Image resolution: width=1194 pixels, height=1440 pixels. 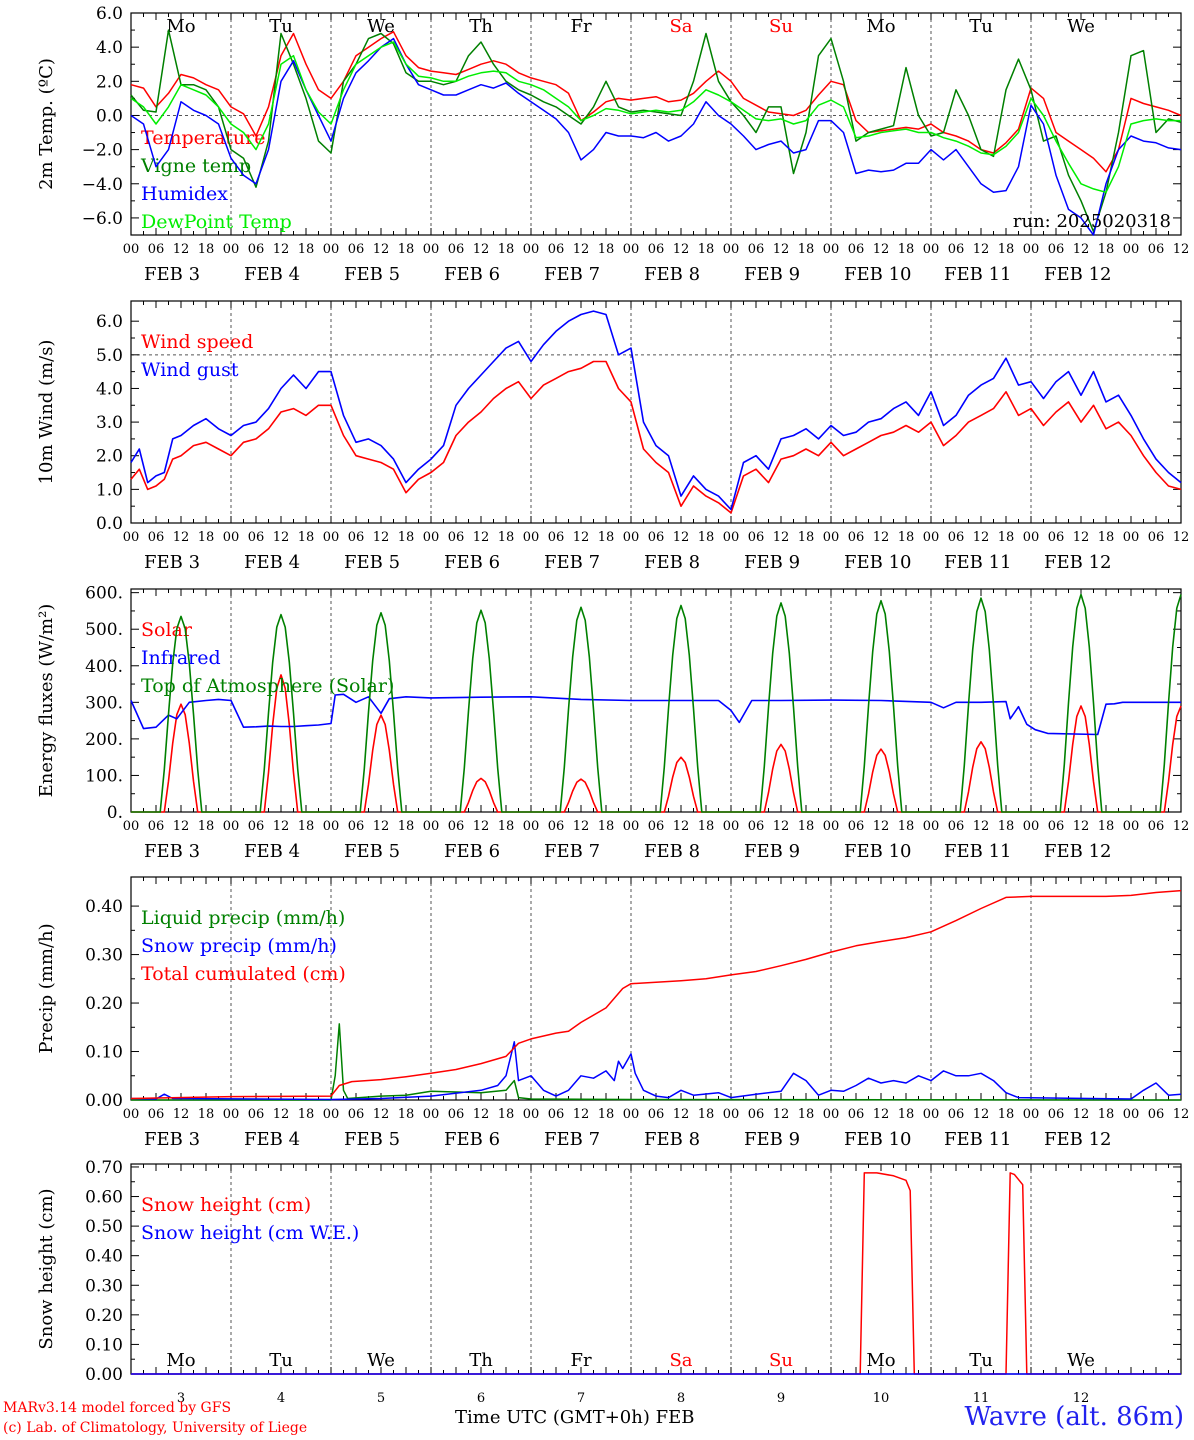 I want to click on y-tick-label: 0.20, so click(x=104, y=1004).